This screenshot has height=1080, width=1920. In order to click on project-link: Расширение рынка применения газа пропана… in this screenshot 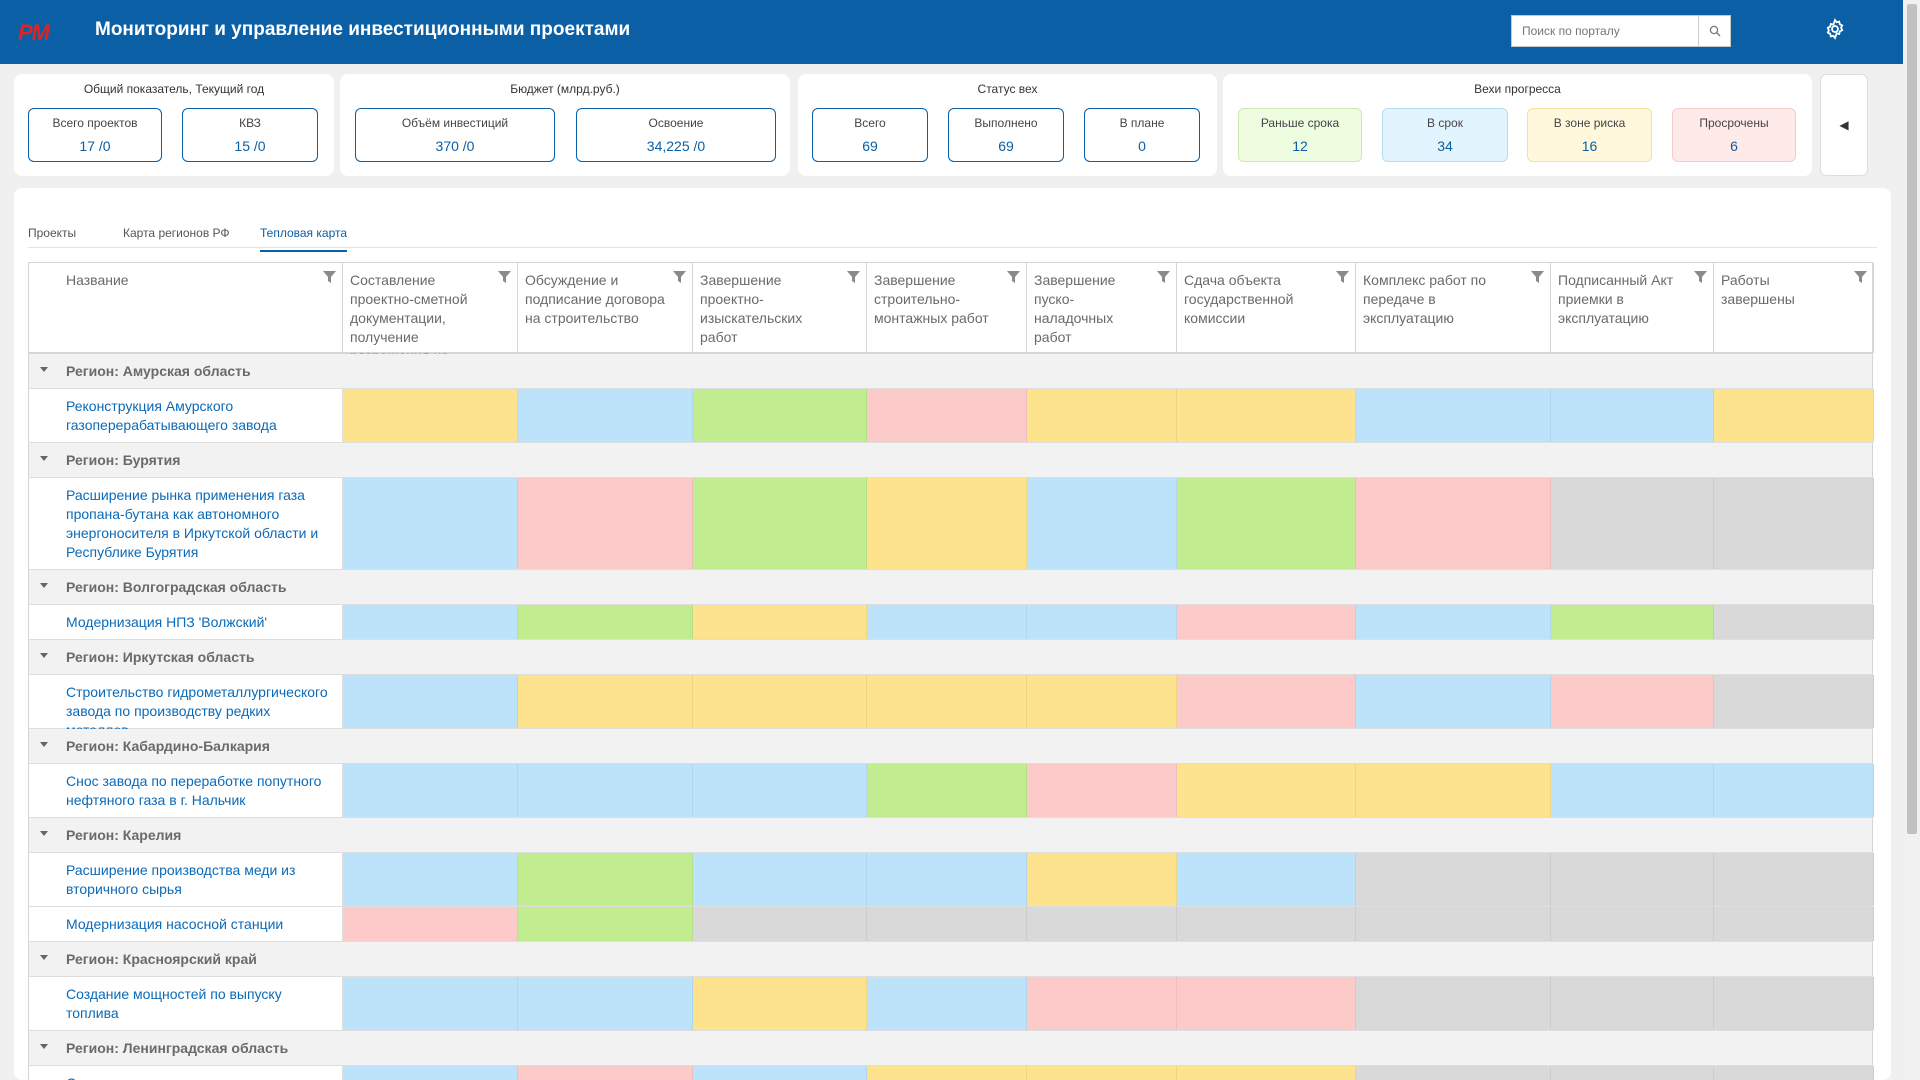, I will do `click(186, 523)`.